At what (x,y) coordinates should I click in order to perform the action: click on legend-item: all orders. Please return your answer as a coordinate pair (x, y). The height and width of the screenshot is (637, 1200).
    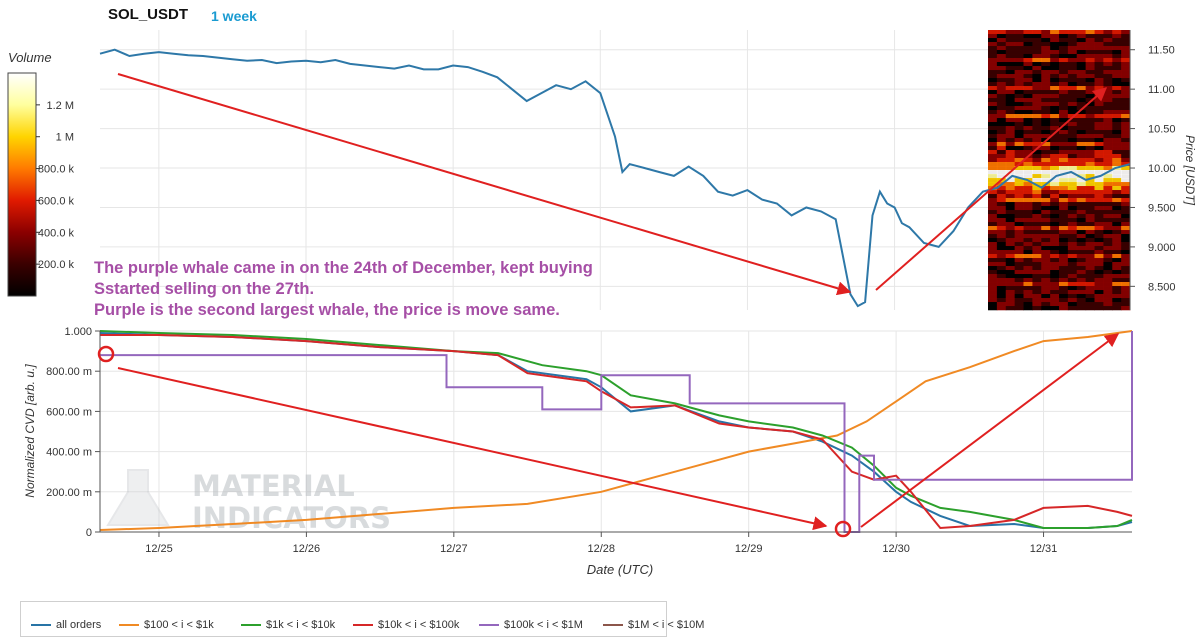
    Looking at the image, I should click on (66, 625).